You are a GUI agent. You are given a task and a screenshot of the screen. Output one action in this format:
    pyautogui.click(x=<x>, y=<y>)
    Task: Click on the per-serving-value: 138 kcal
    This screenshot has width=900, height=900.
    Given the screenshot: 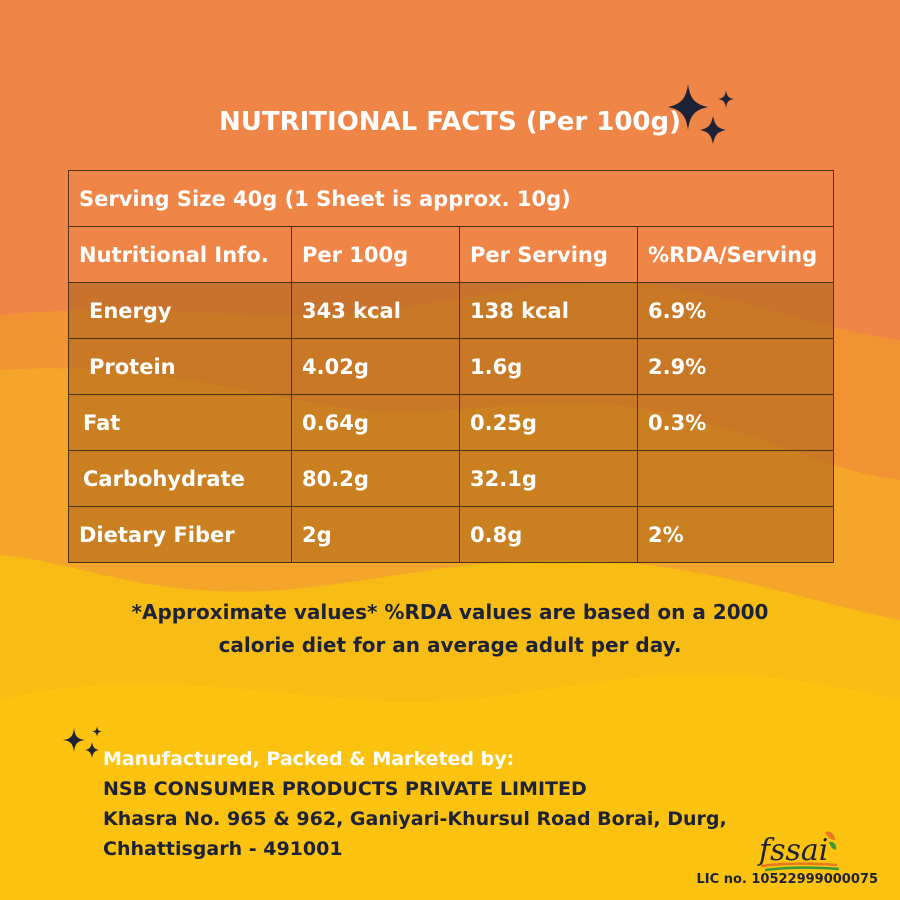 What is the action you would take?
    pyautogui.click(x=548, y=310)
    